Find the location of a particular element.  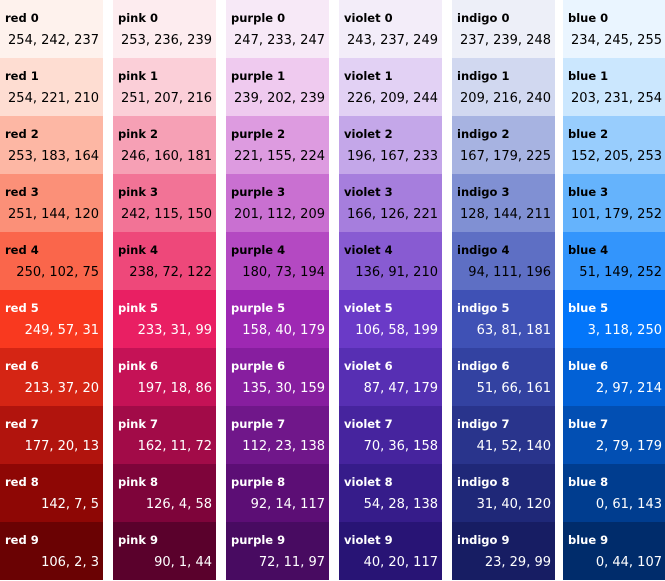

swatch-name: blue 6 is located at coordinates (588, 366).